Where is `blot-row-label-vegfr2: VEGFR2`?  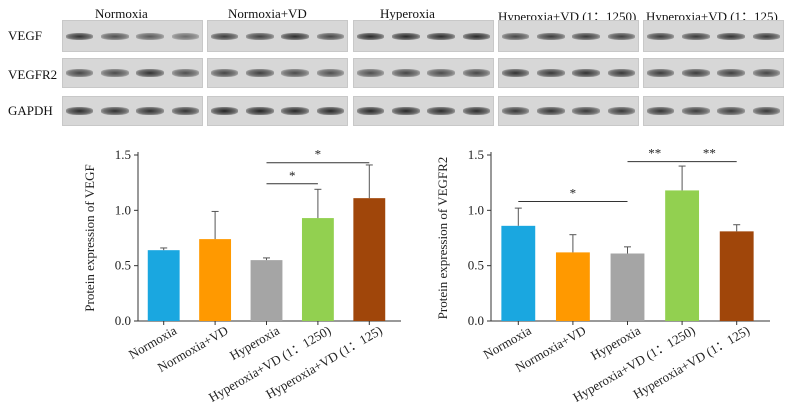
blot-row-label-vegfr2: VEGFR2 is located at coordinates (33, 74).